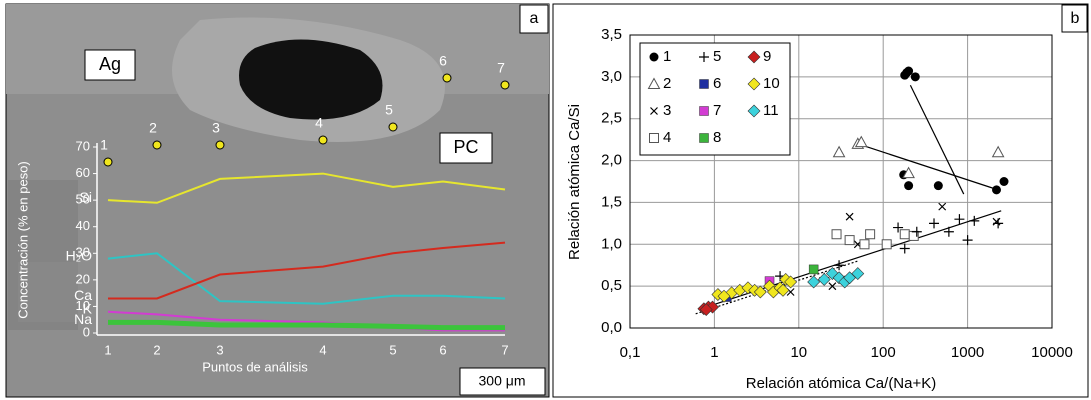  What do you see at coordinates (630, 352) in the screenshot?
I see `x-tick-label: 0,1` at bounding box center [630, 352].